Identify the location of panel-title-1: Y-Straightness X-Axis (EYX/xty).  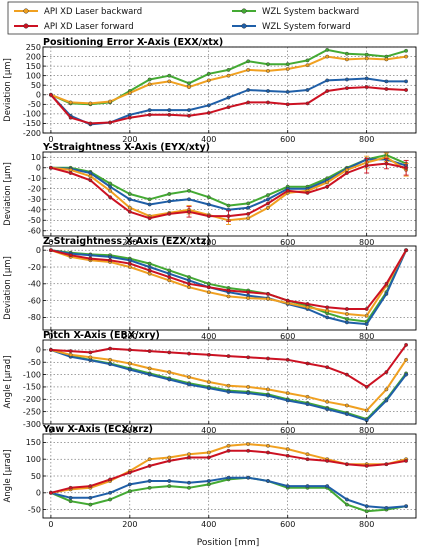
(126, 147).